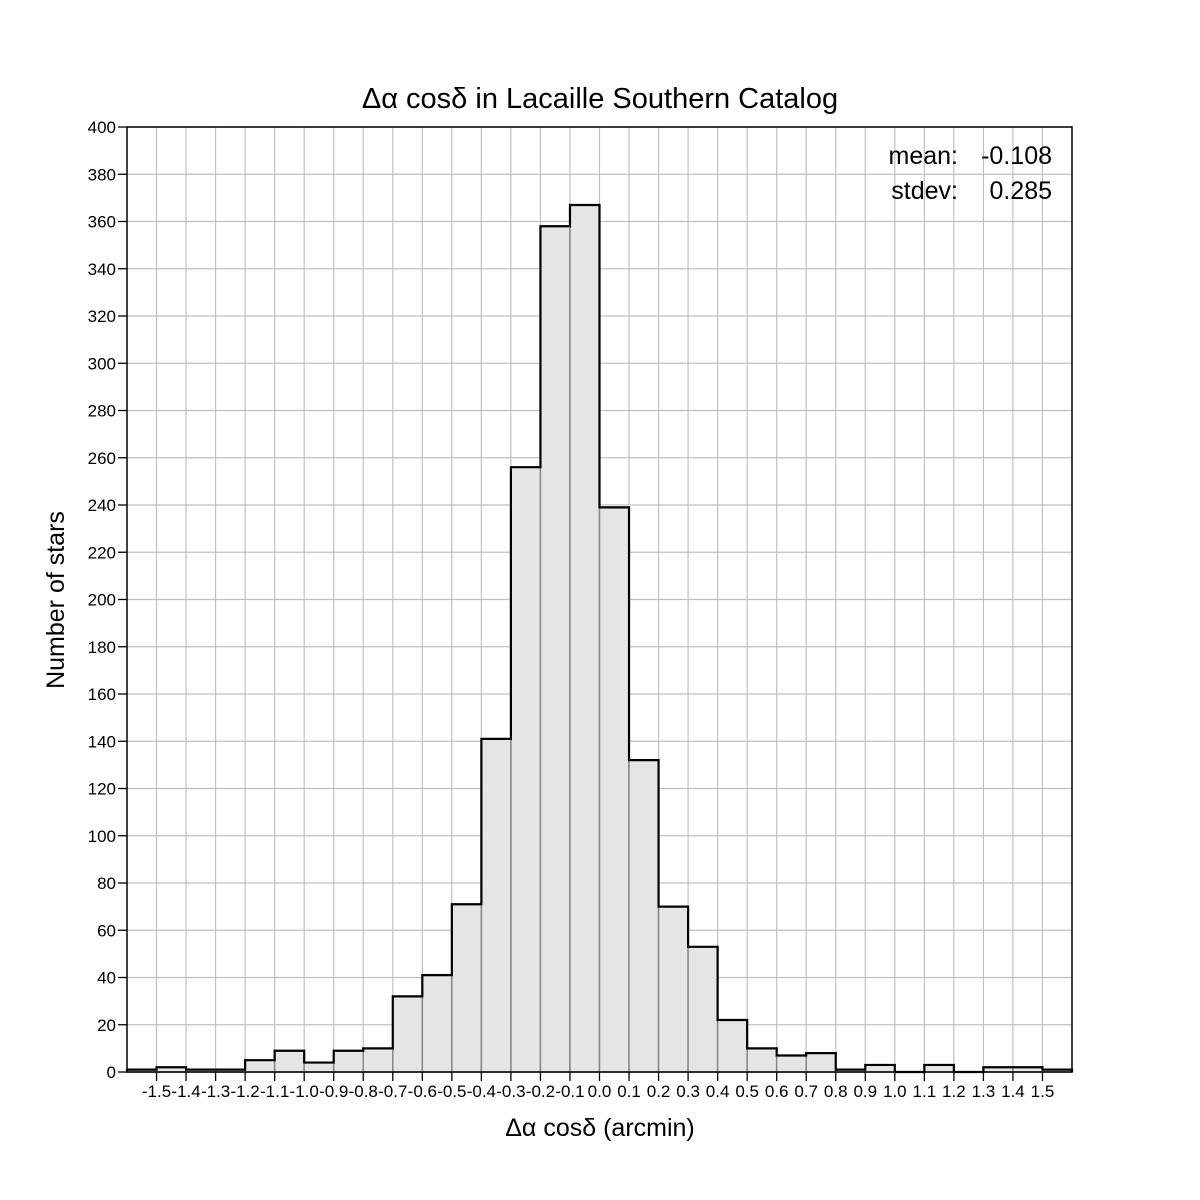 Image resolution: width=1200 pixels, height=1200 pixels. Describe the element at coordinates (274, 1091) in the screenshot. I see `x-tick-label: -1.1` at that location.